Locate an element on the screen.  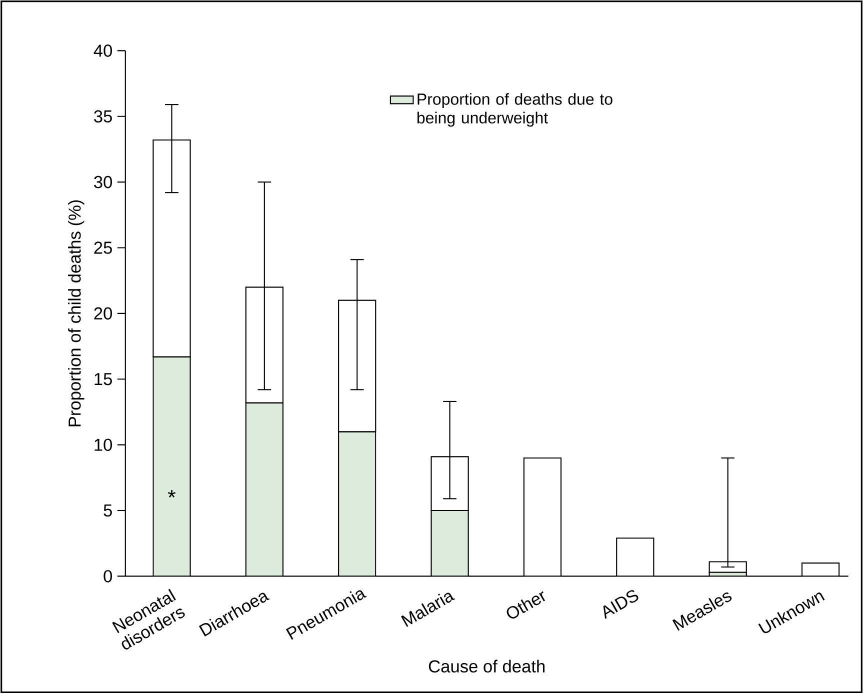
y-tick-label: 25 is located at coordinates (103, 248).